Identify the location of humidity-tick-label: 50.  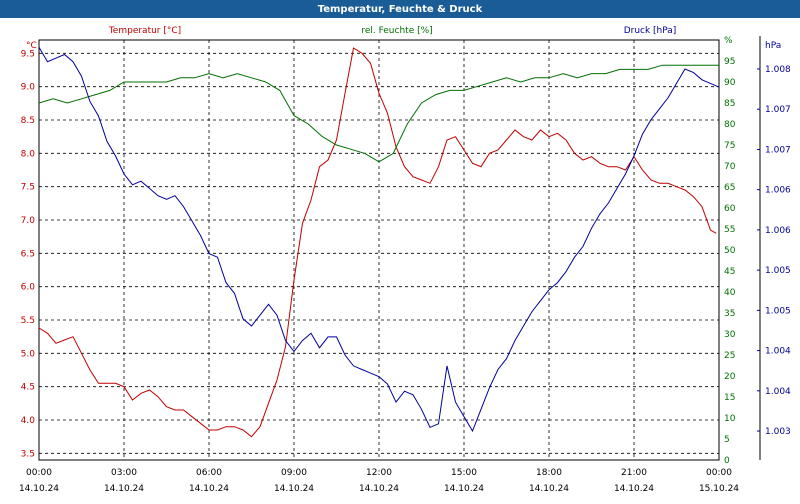
(730, 251).